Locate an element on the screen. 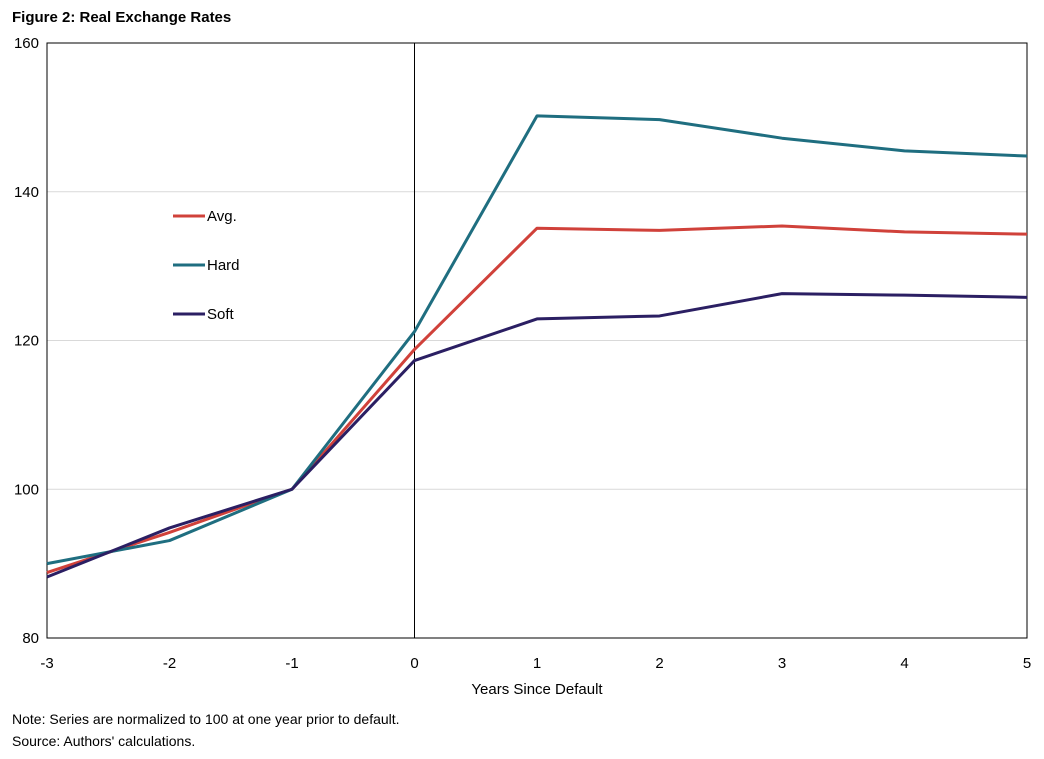 This screenshot has width=1044, height=759. x-tick-label: 1 is located at coordinates (537, 663).